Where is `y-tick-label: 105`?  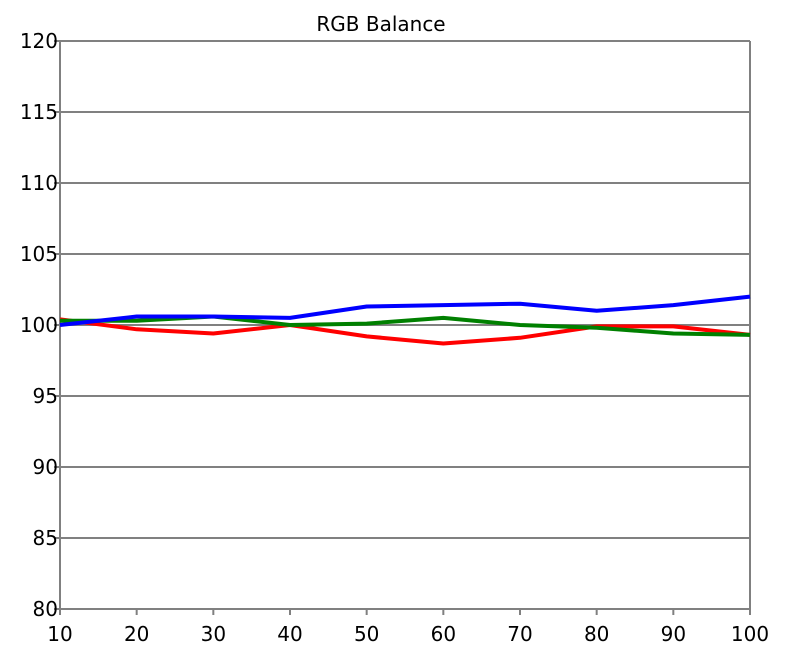 y-tick-label: 105 is located at coordinates (39, 254).